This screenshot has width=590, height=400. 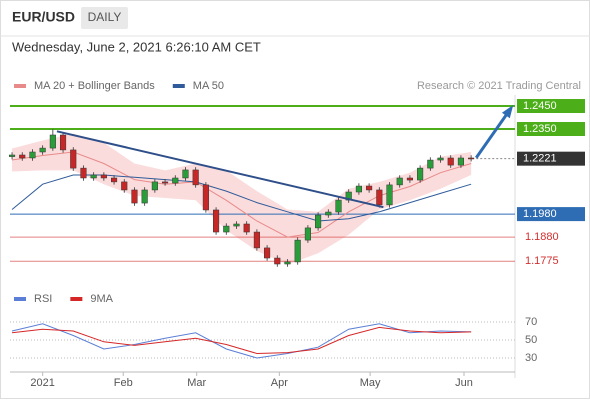 I want to click on arrow-head, so click(x=507, y=112).